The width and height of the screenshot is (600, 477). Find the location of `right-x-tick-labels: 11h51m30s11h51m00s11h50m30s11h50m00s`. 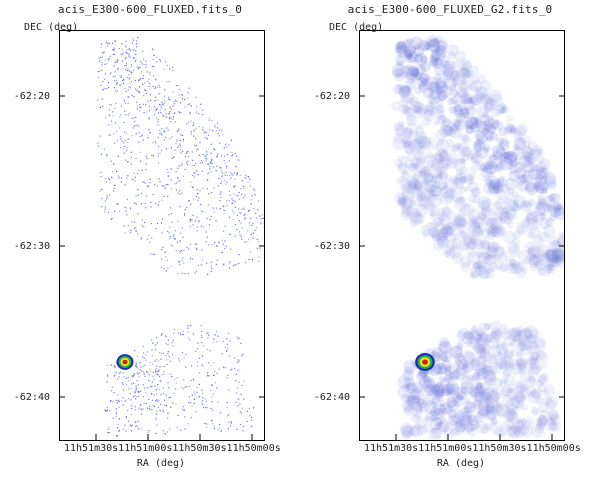

right-x-tick-labels: 11h51m30s11h51m00s11h50m30s11h50m00s is located at coordinates (472, 448).